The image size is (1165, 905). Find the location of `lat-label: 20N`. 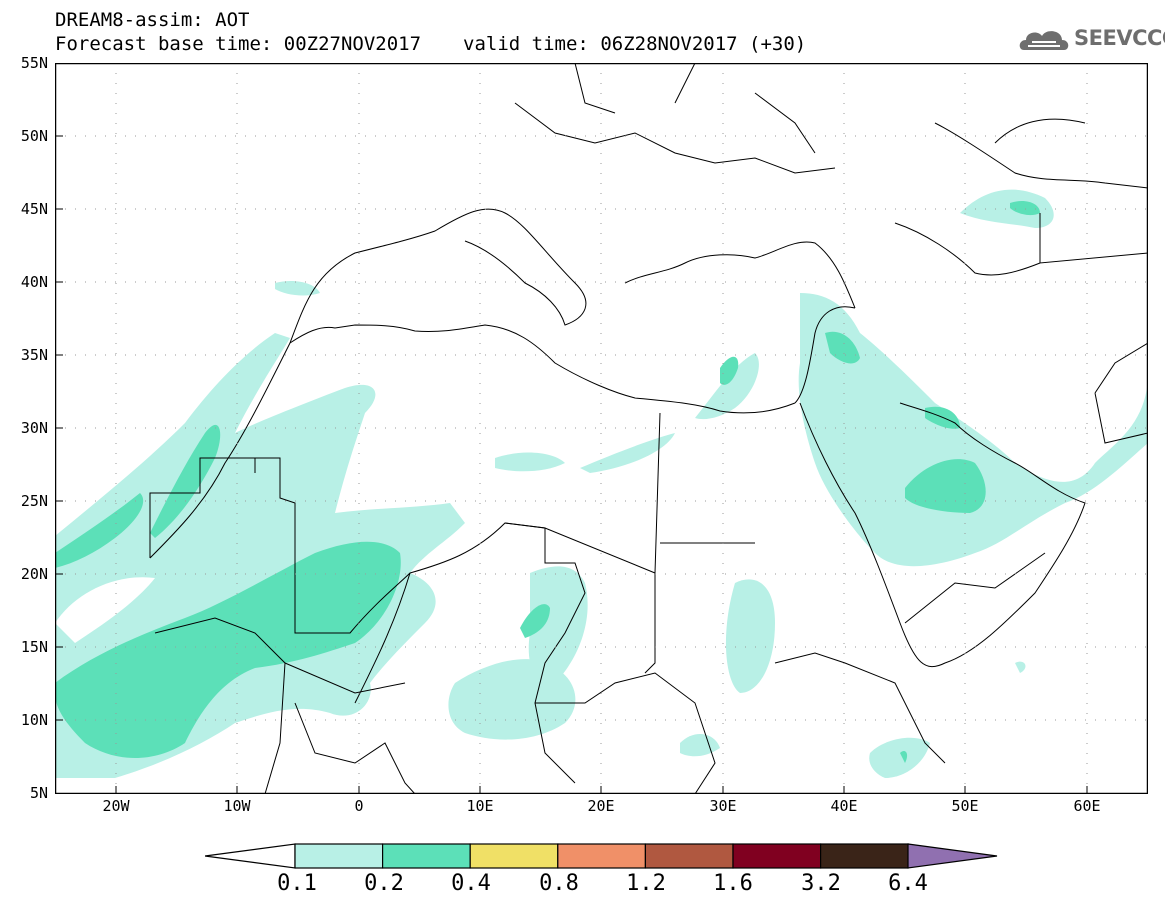

lat-label: 20N is located at coordinates (34, 574).